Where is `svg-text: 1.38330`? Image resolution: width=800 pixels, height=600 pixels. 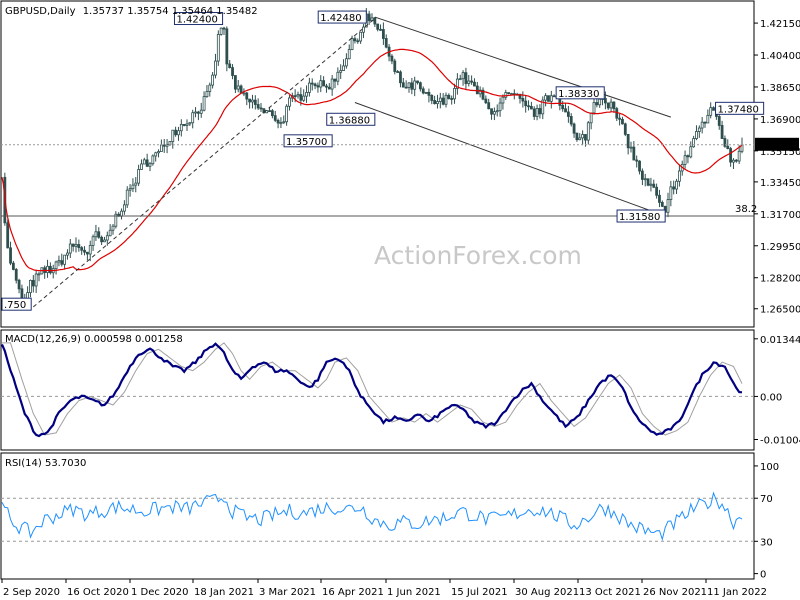
svg-text: 1.38330 is located at coordinates (578, 94).